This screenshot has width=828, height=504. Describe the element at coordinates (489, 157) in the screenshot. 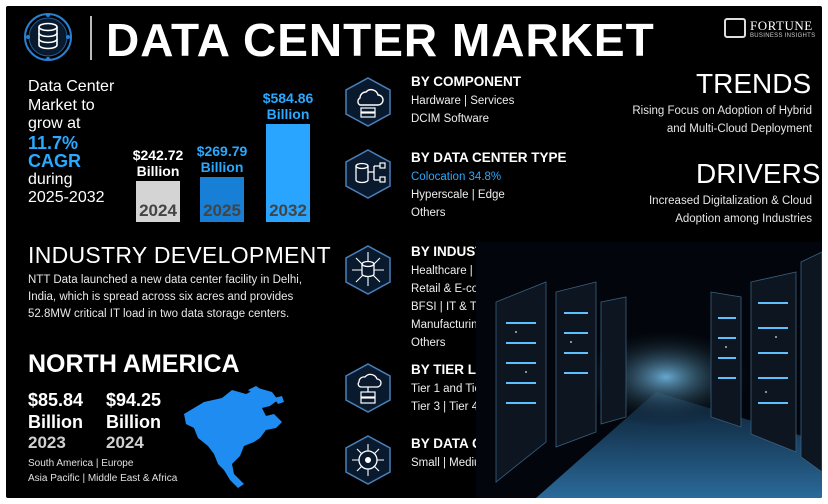

I see `segment-title: BY DATA CENTER TYPE` at that location.